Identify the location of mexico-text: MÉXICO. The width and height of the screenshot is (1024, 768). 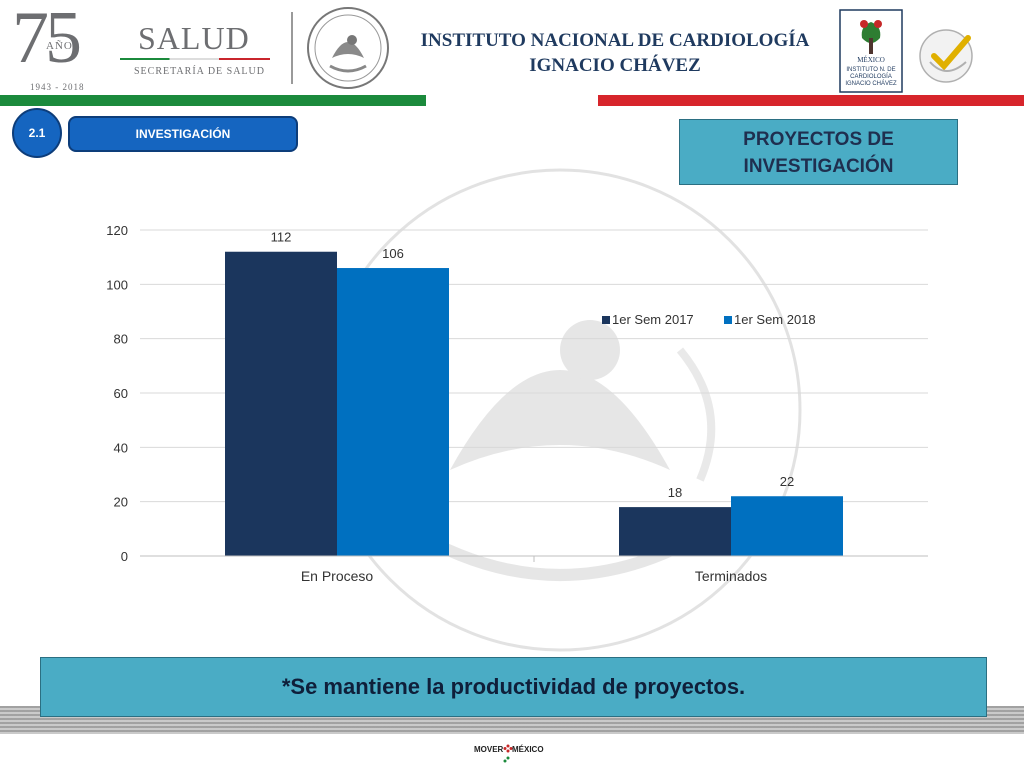
(528, 749).